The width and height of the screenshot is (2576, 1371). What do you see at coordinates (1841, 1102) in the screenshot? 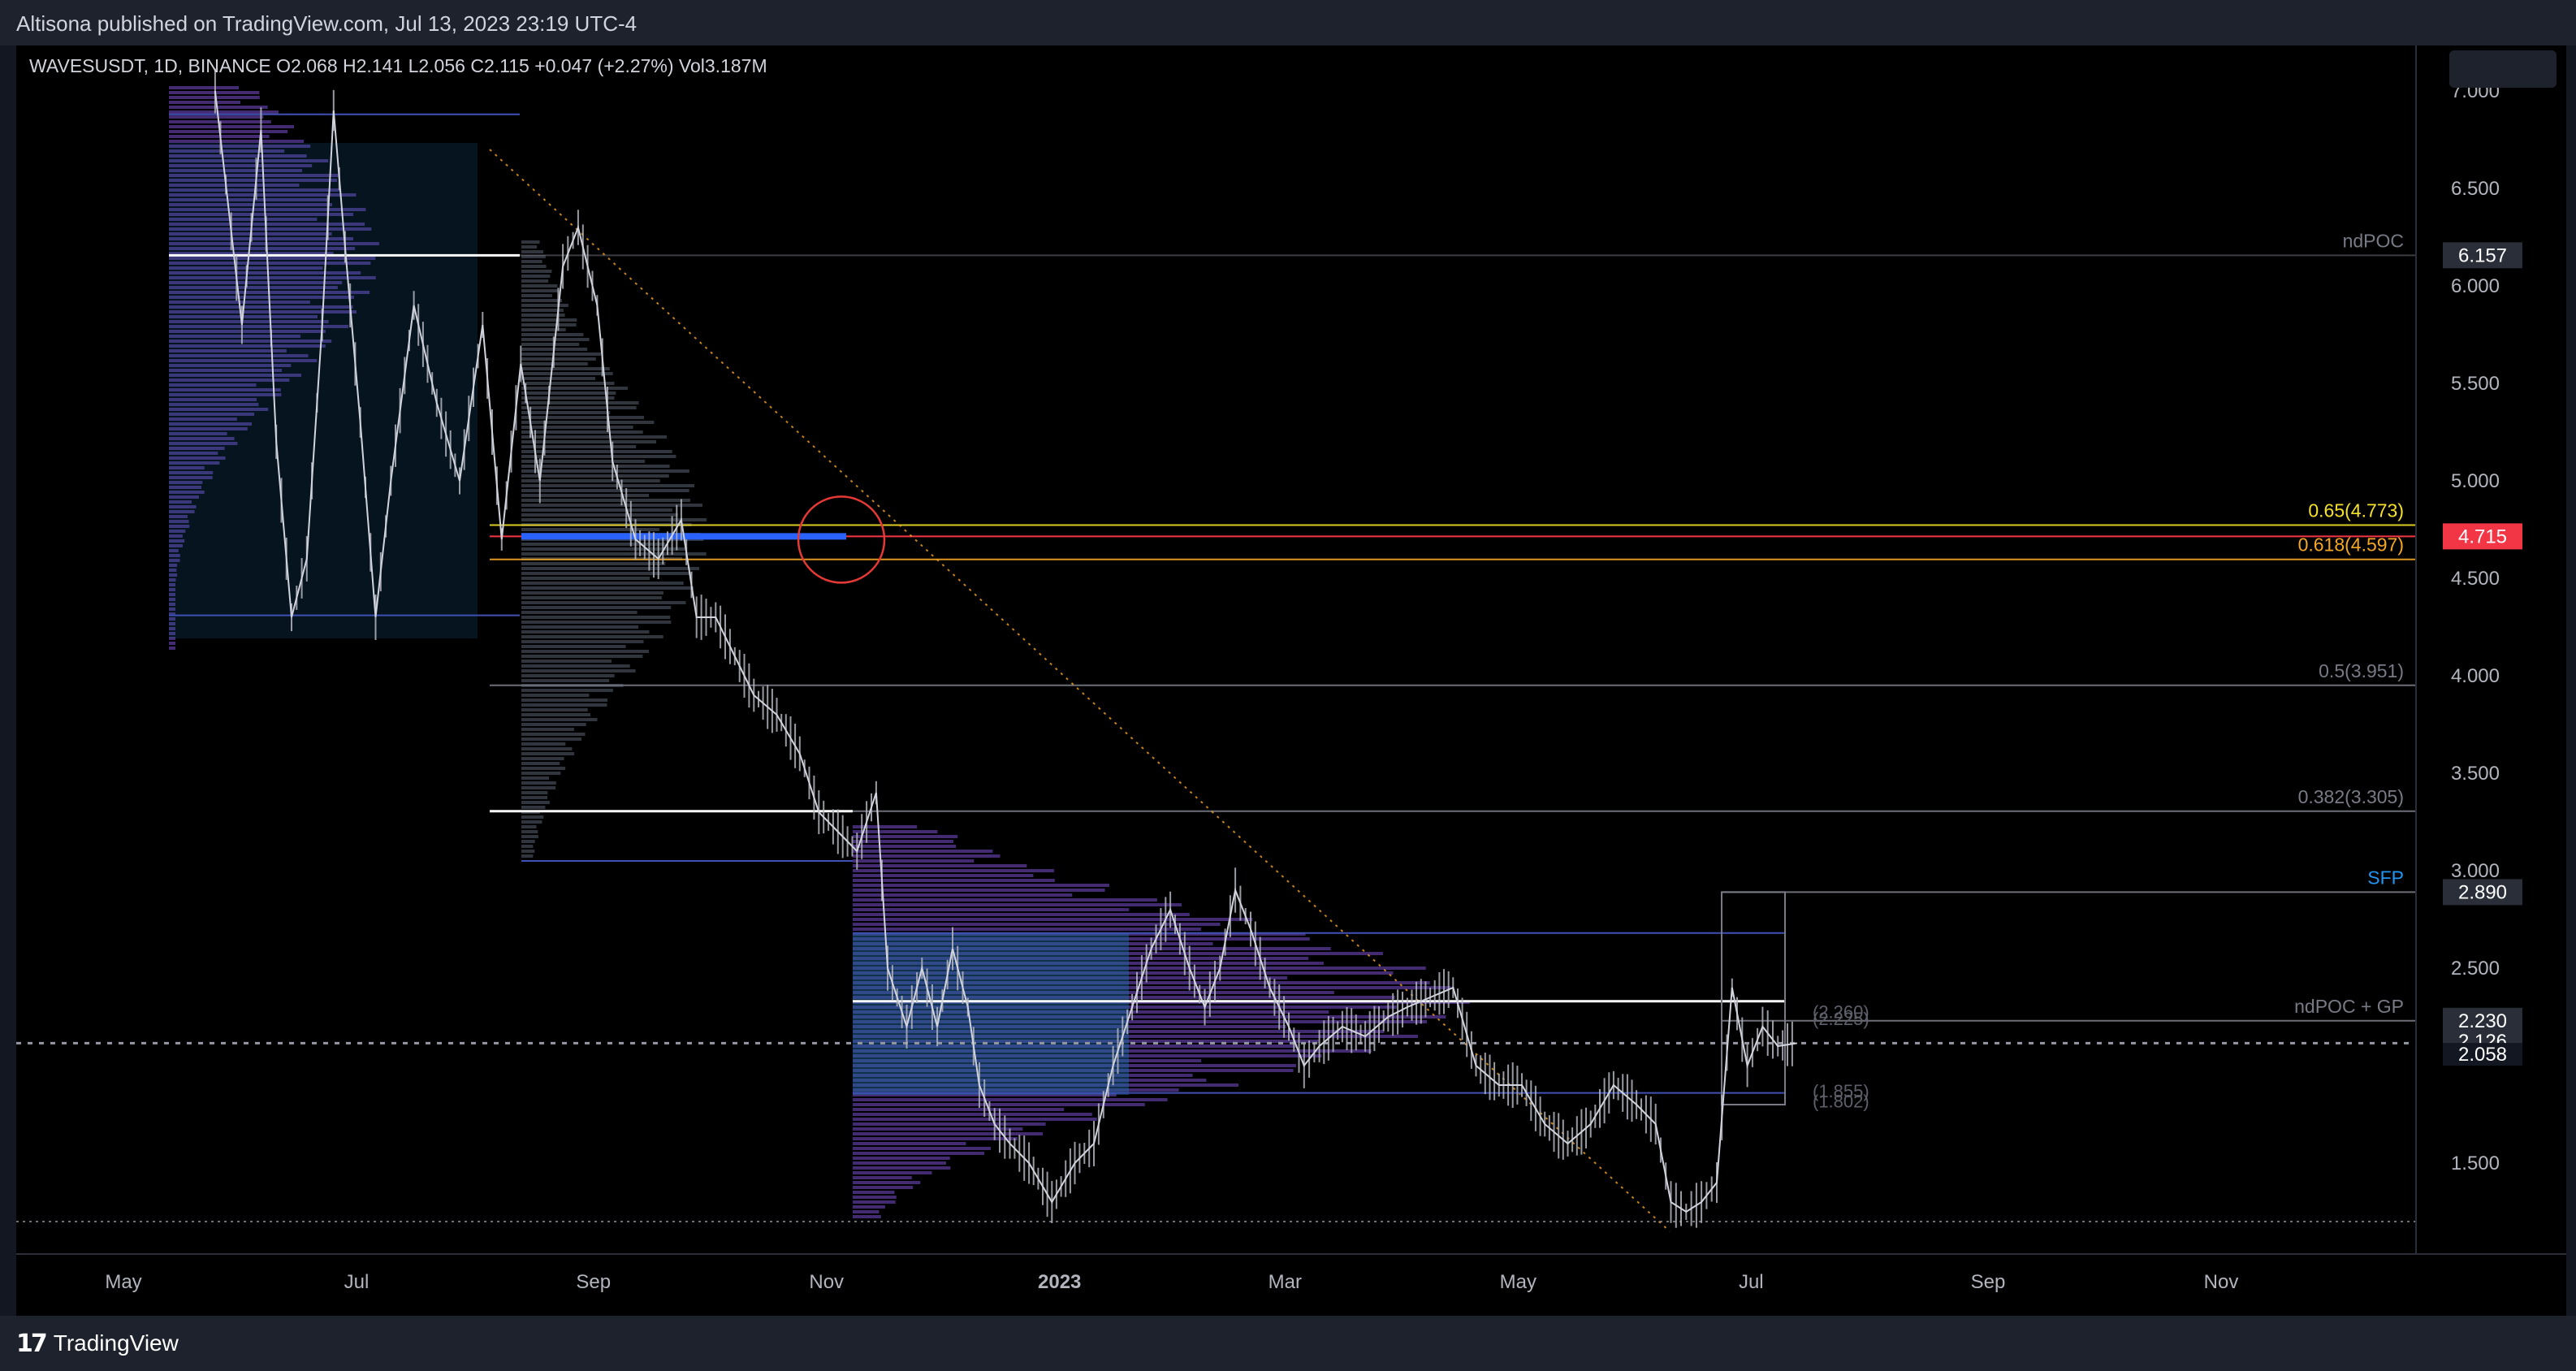
I see `annotation-label: (1.802)` at bounding box center [1841, 1102].